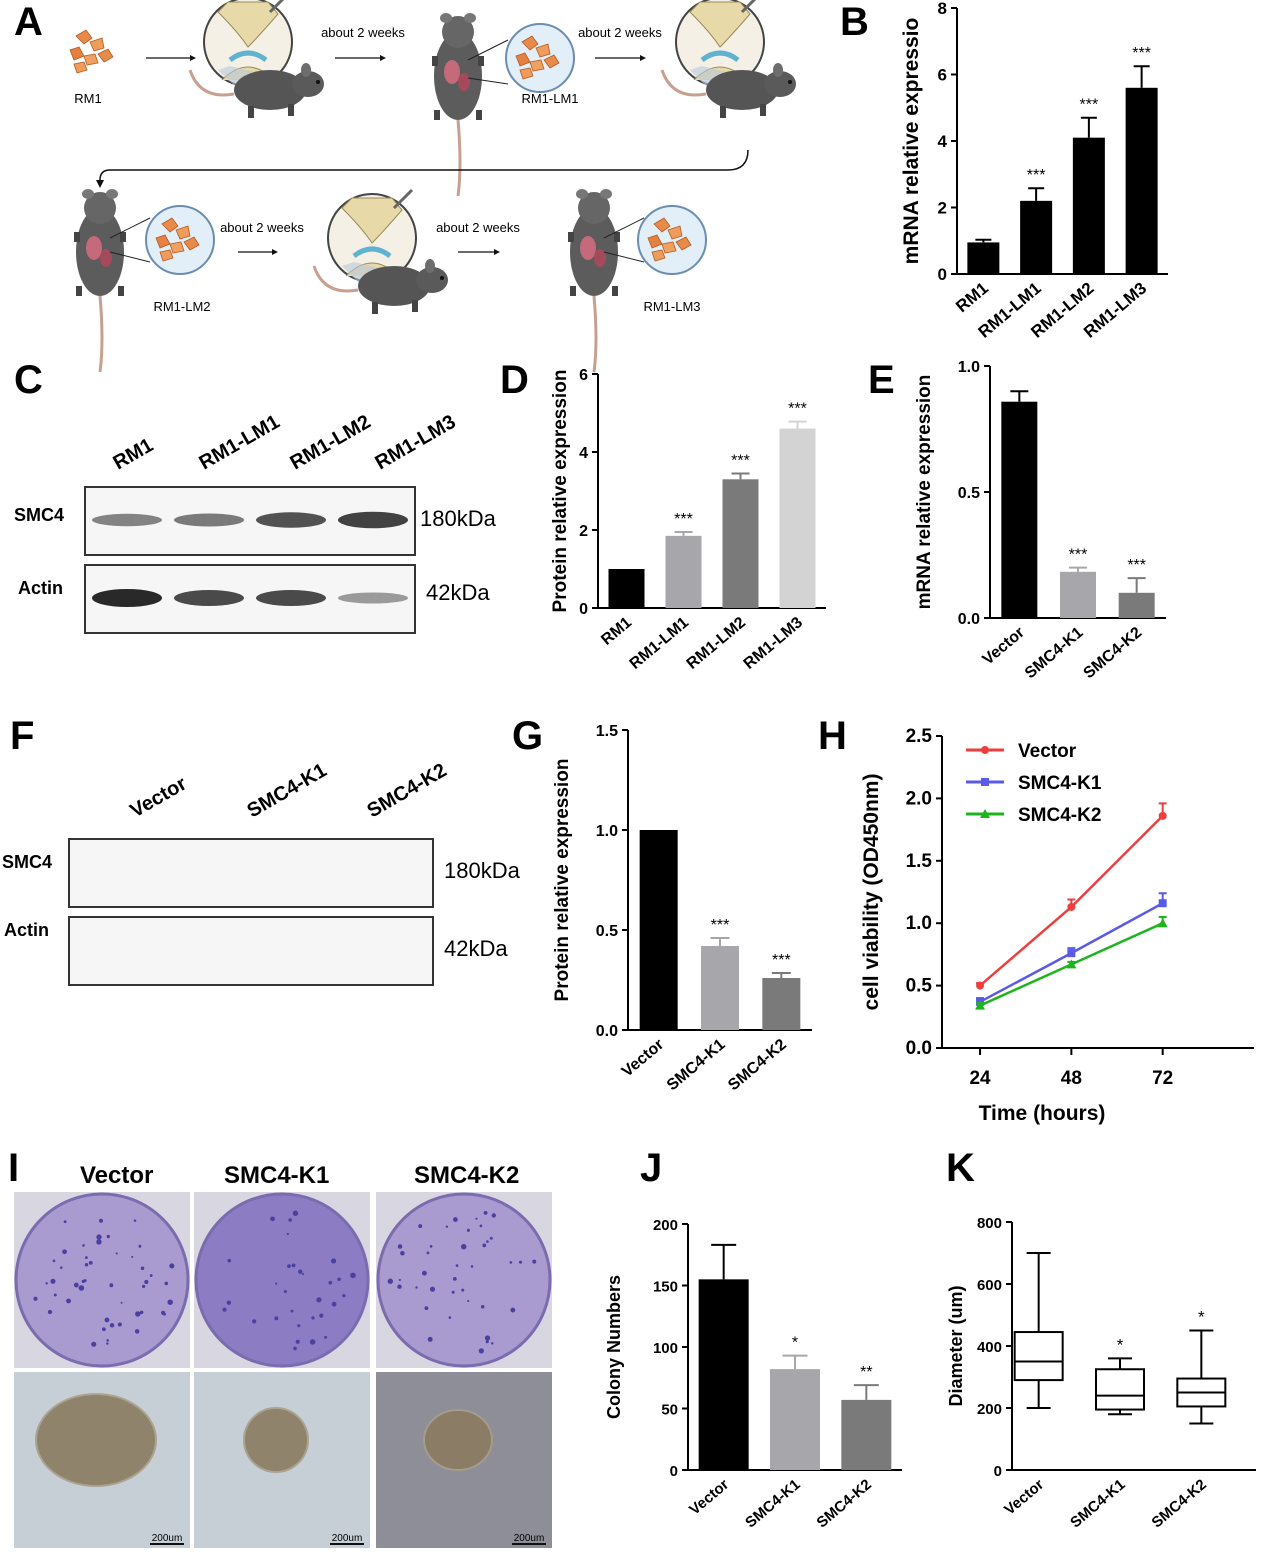 The image size is (1269, 1553). Describe the element at coordinates (40, 588) in the screenshot. I see `blot-c-row-actin: Actin` at that location.